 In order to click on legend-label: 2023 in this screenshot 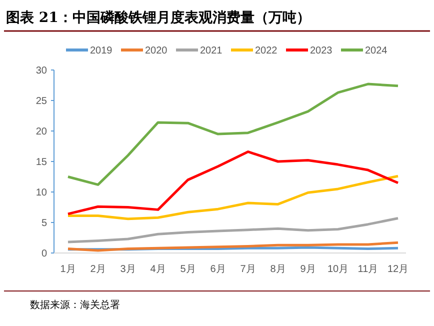, I will do `click(321, 51)`.